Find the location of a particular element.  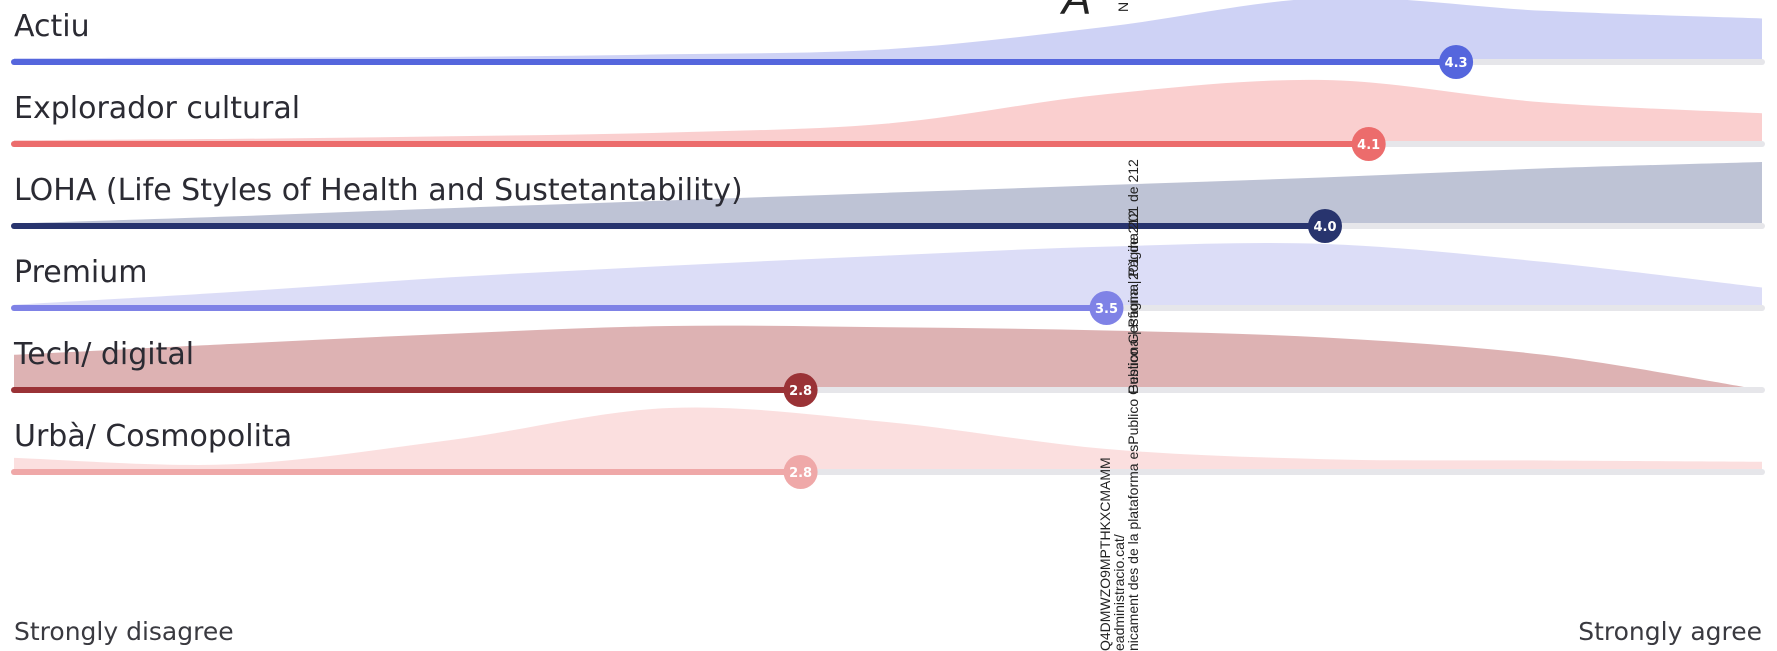

row-4: Premium 3.5 is located at coordinates (888, 284).